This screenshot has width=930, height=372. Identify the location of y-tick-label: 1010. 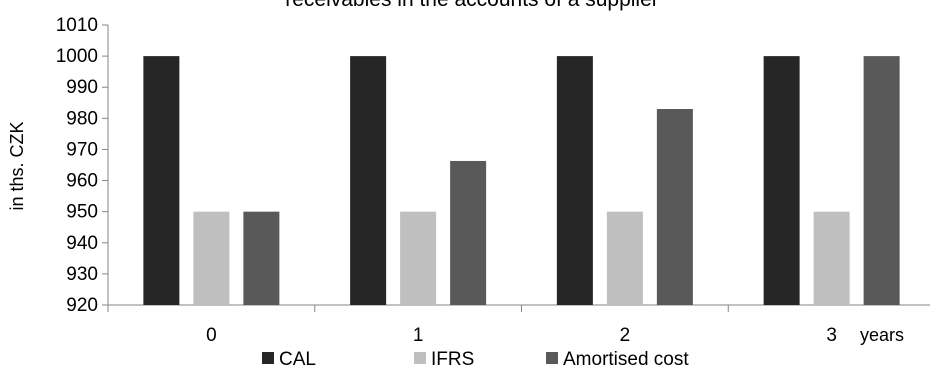
(77, 25).